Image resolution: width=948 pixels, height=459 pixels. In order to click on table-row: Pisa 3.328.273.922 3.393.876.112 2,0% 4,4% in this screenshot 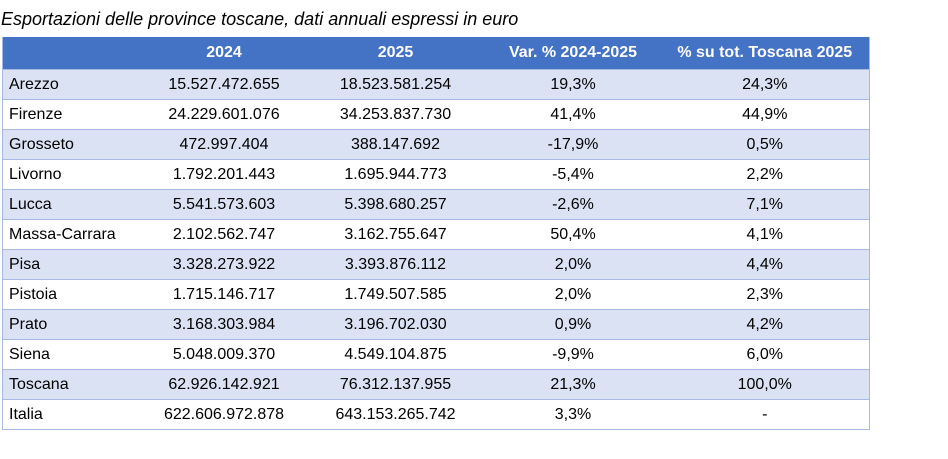, I will do `click(436, 264)`.